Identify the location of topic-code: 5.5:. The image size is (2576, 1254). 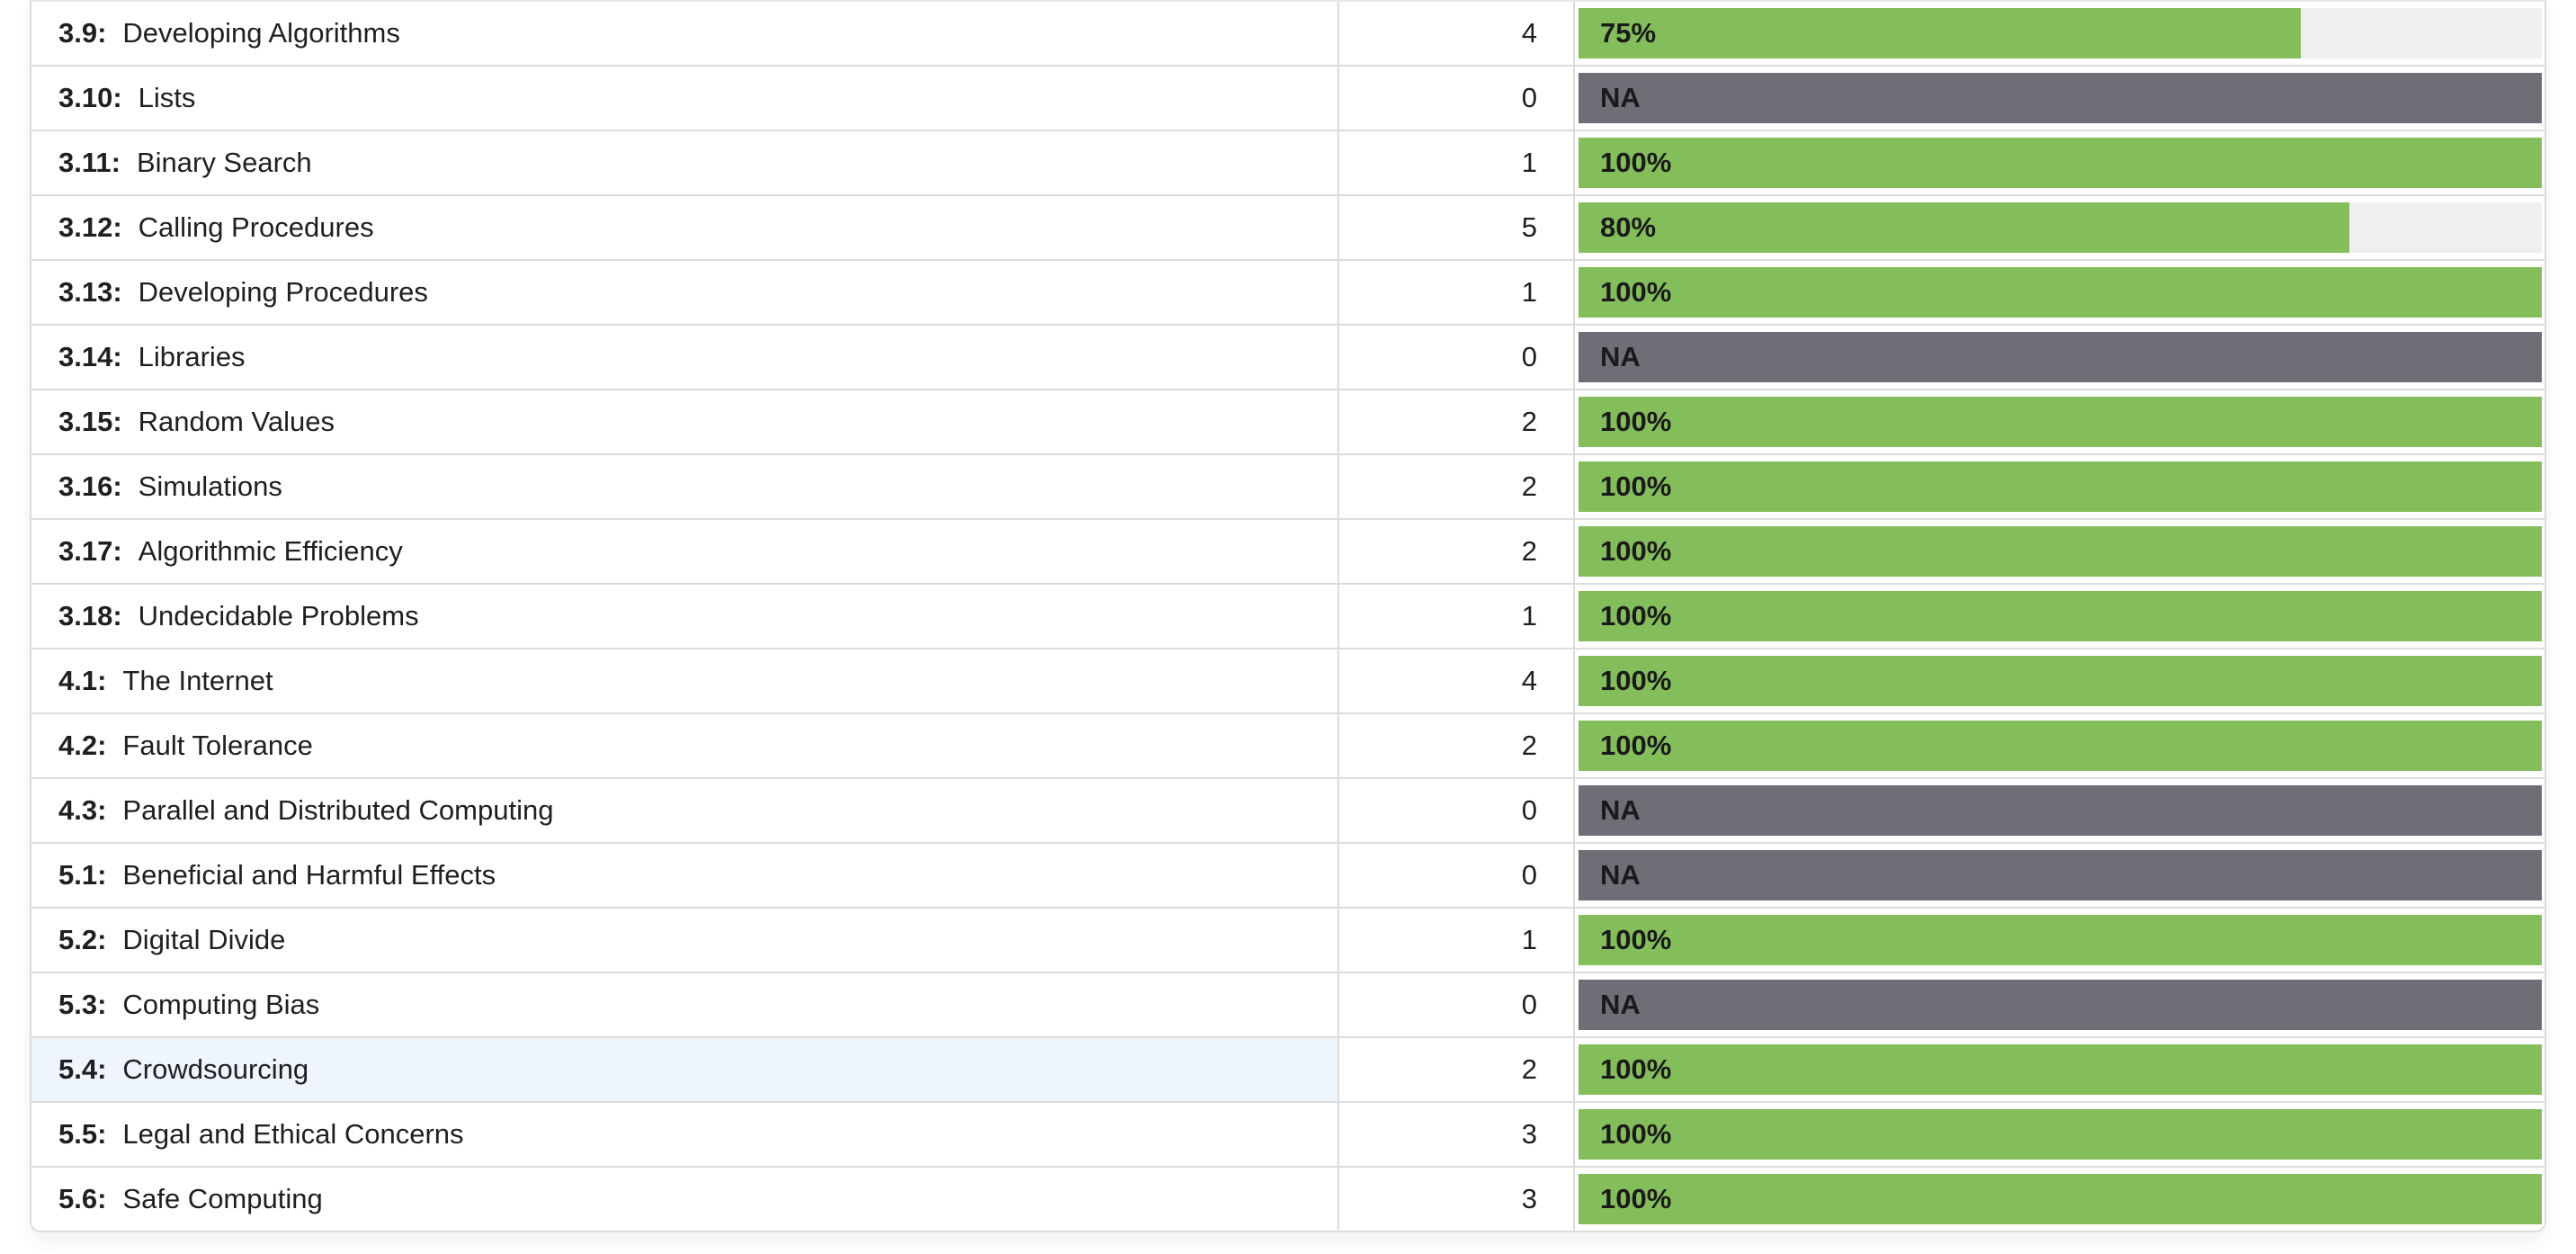
(82, 1134).